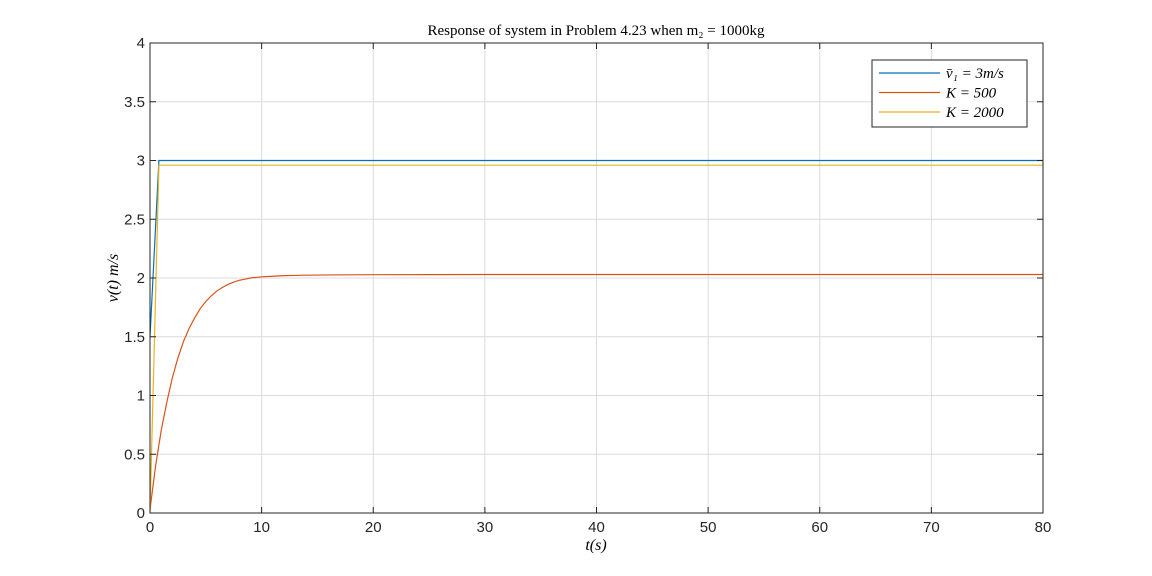  I want to click on x-tick-label: 60, so click(819, 527).